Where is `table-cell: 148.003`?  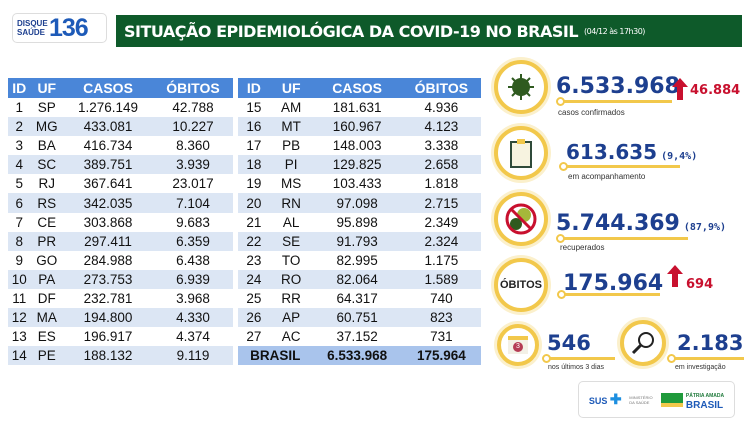 table-cell: 148.003 is located at coordinates (357, 146).